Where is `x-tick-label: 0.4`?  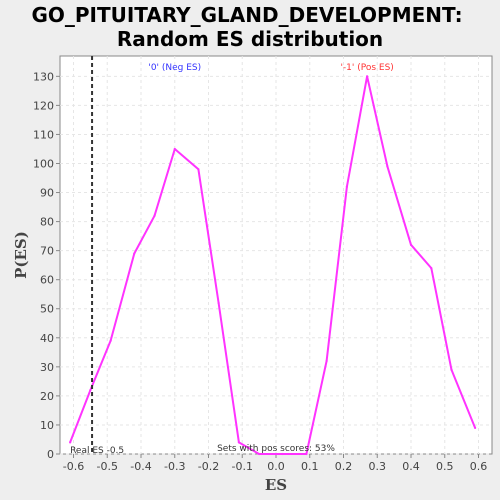 x-tick-label: 0.4 is located at coordinates (411, 466).